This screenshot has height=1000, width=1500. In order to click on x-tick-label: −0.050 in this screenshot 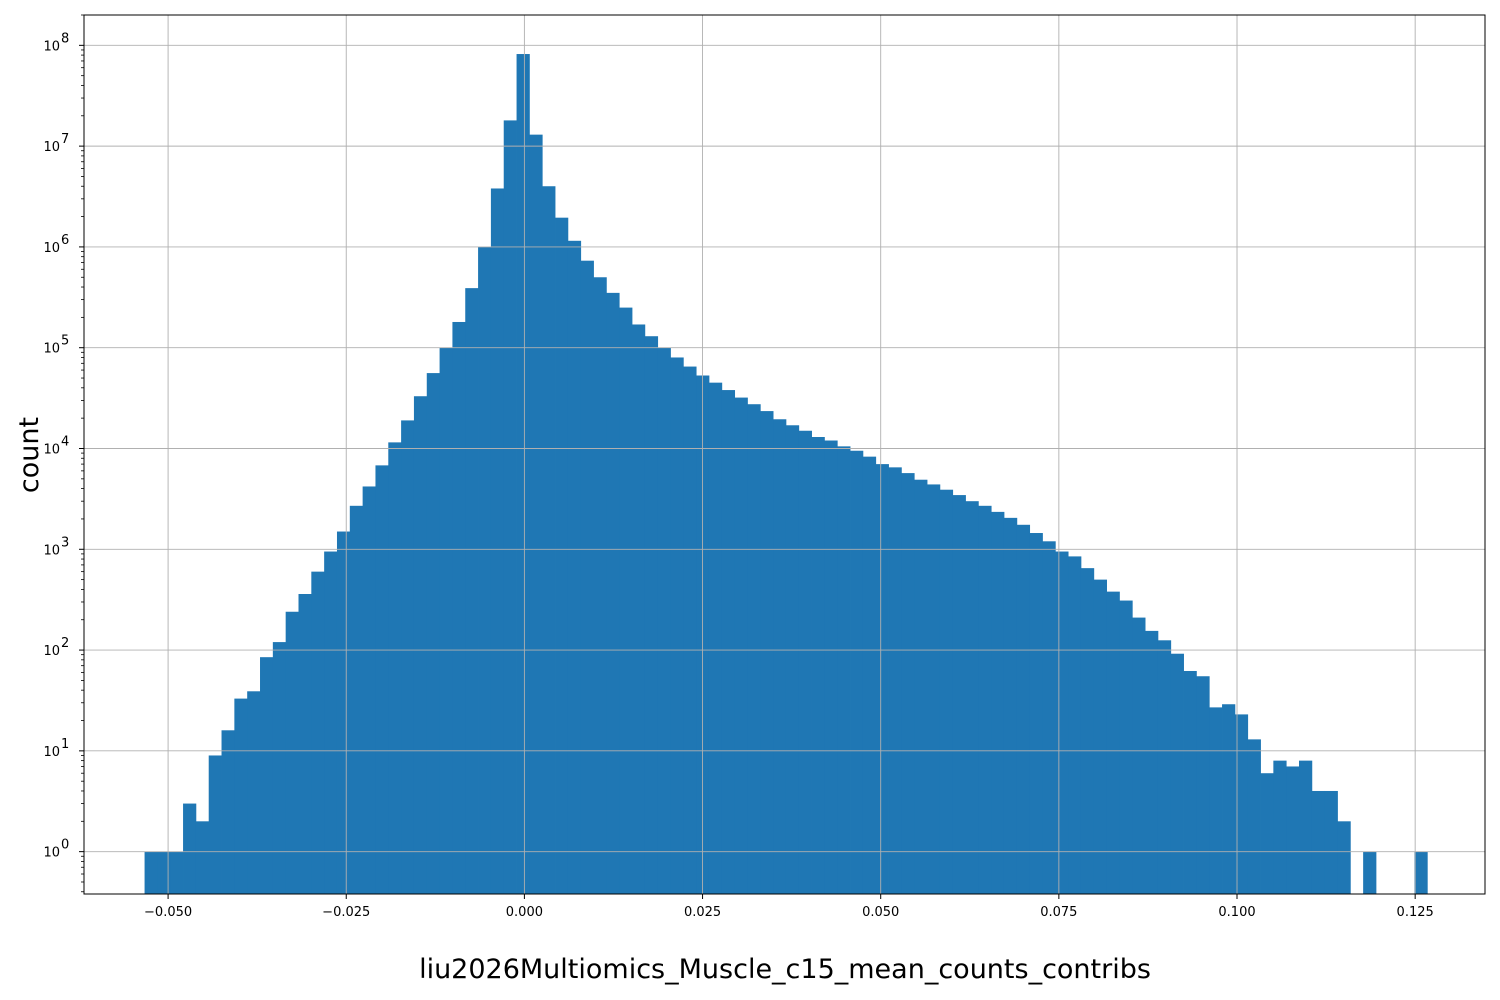, I will do `click(168, 912)`.